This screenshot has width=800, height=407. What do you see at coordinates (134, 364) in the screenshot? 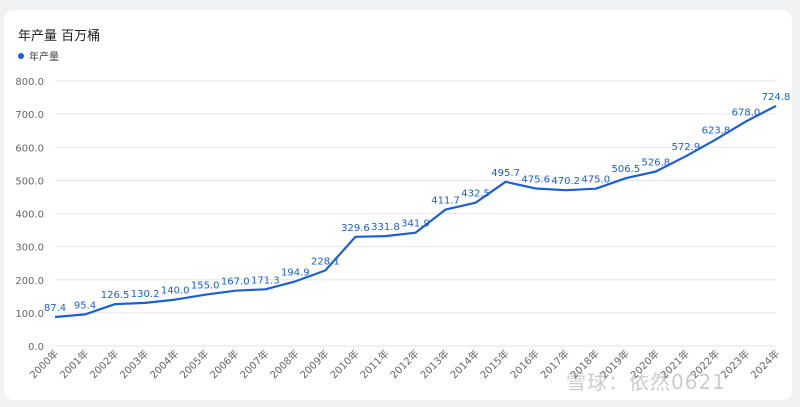
I see `x-tick-label: 2003年` at bounding box center [134, 364].